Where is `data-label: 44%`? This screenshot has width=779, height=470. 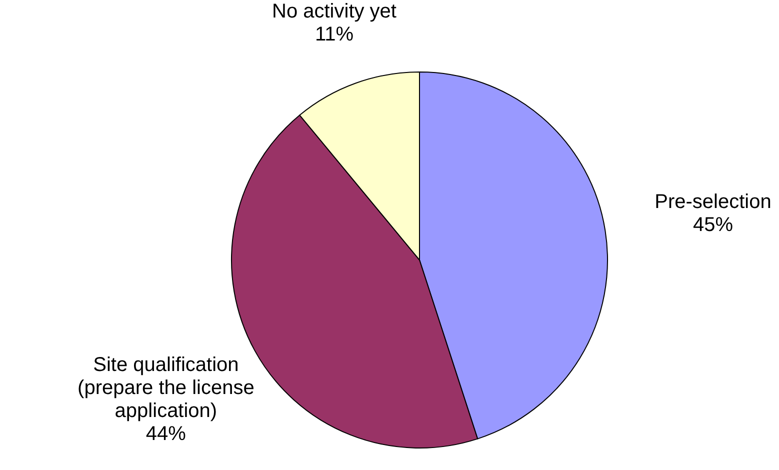 data-label: 44% is located at coordinates (166, 433).